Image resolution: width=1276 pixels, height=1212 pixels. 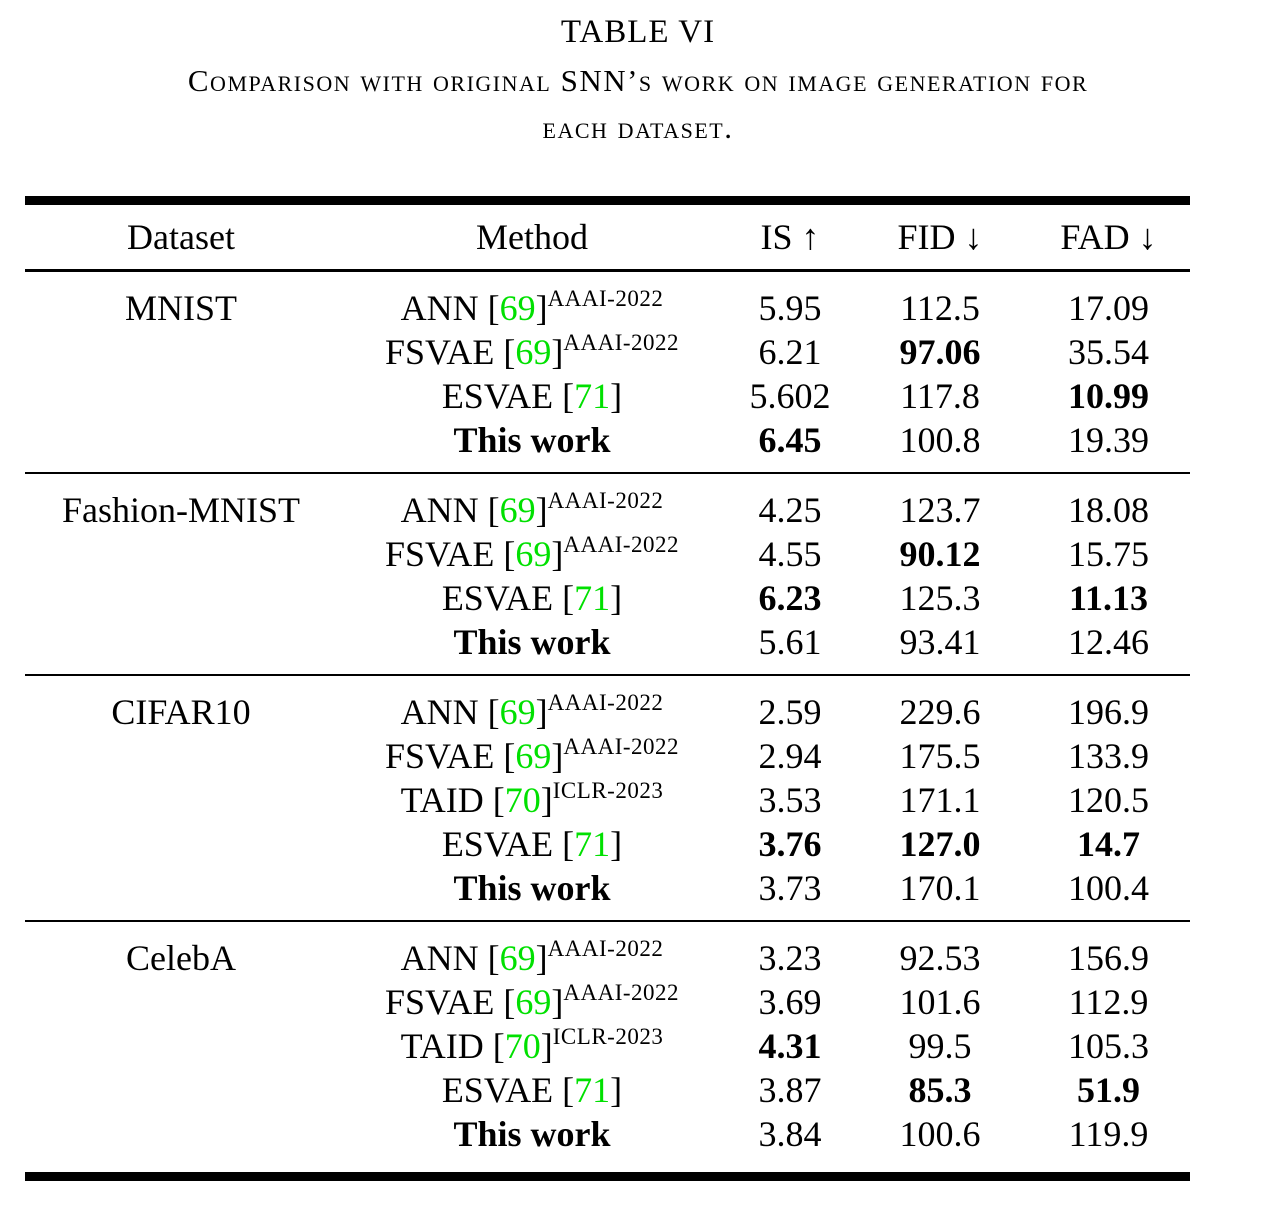 I want to click on is-cell: 4.31, so click(x=790, y=1046).